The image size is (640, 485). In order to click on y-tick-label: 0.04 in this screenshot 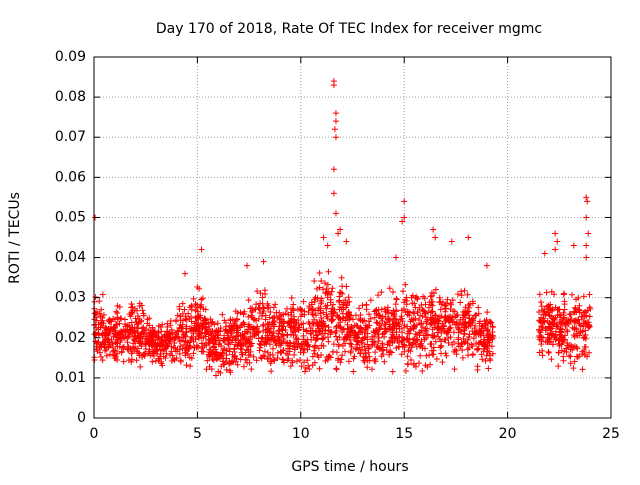, I will do `click(70, 258)`.